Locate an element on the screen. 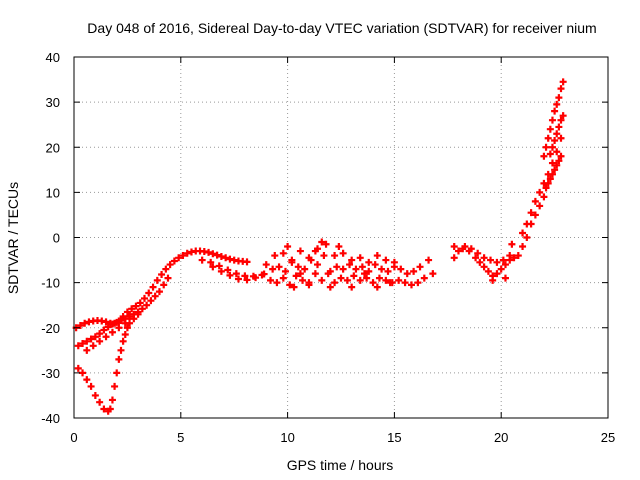 This screenshot has height=480, width=640. y-tick-label: -30 is located at coordinates (50, 373).